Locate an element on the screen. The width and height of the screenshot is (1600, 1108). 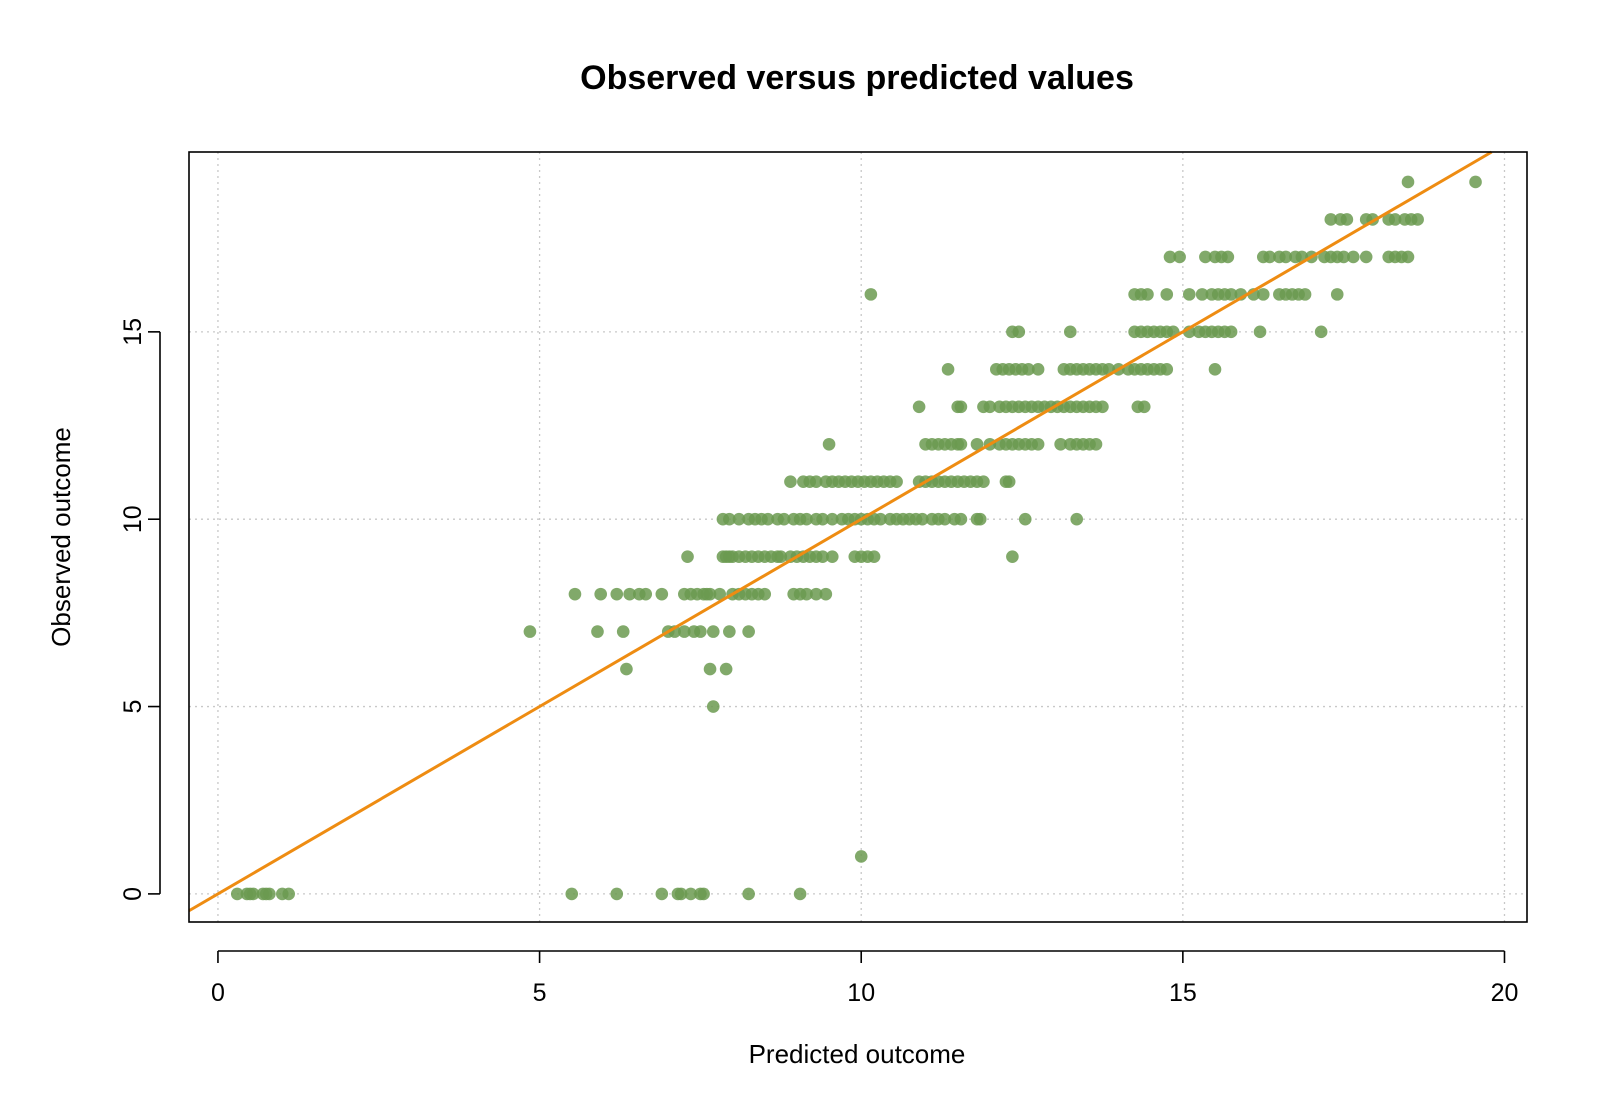
chart-title: Observed versus predicted values is located at coordinates (857, 78).